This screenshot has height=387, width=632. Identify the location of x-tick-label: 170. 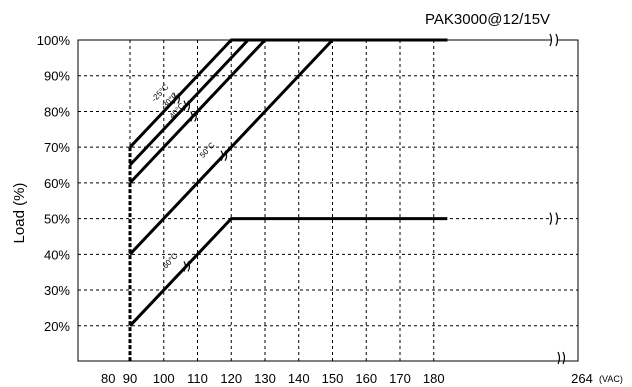
(400, 378).